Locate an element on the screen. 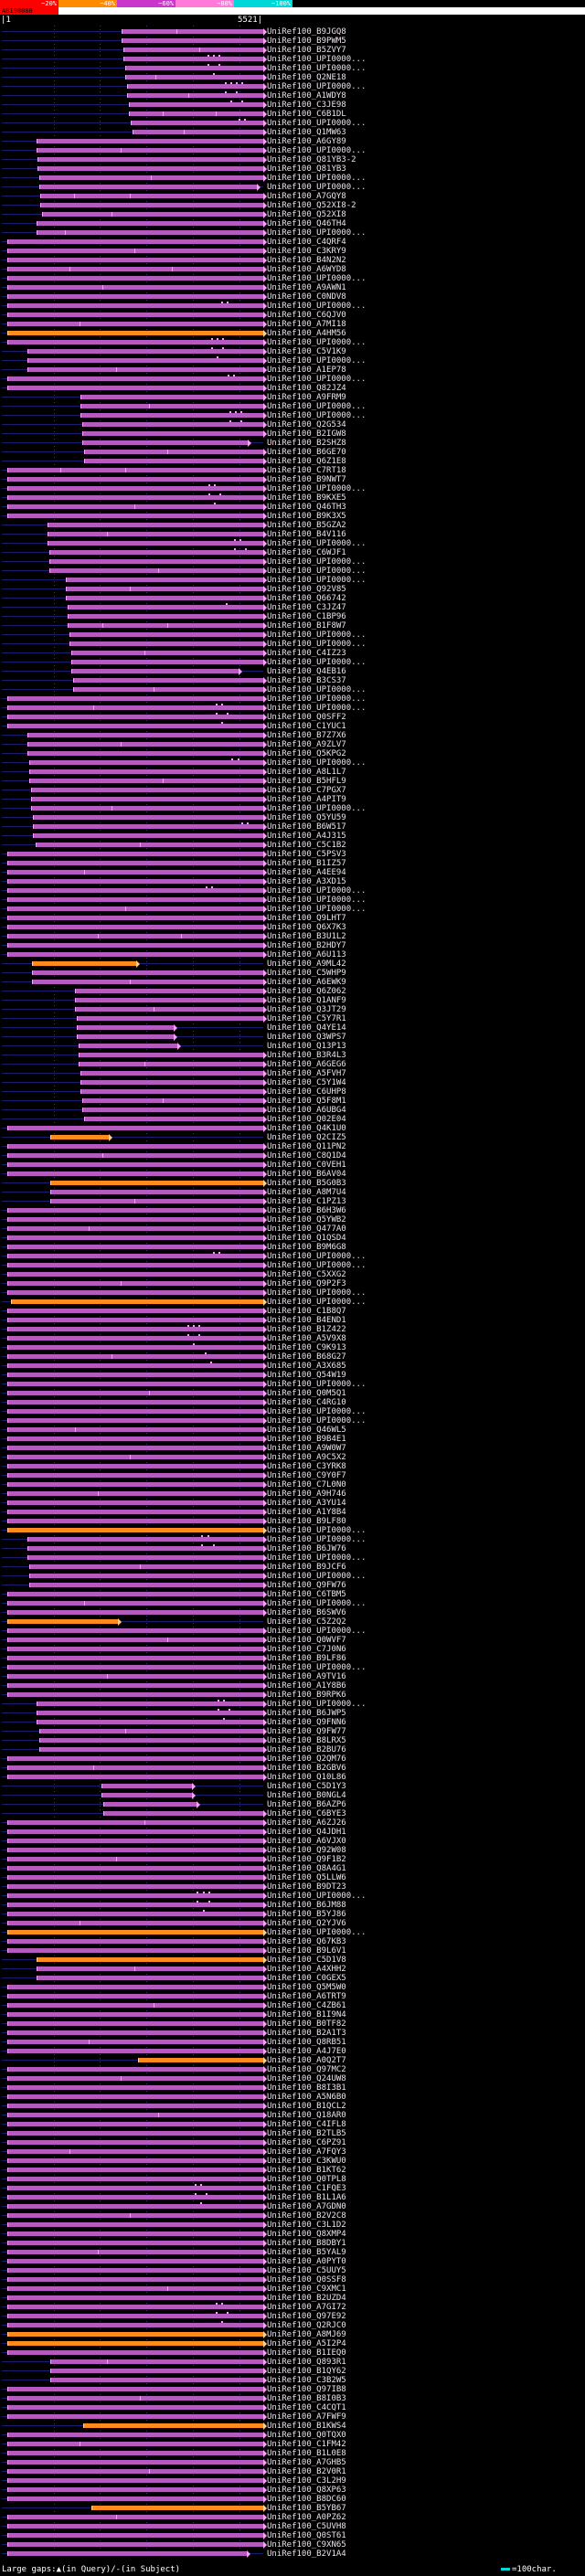  hit-label: UniRef100_B6AV04 is located at coordinates (307, 1174).